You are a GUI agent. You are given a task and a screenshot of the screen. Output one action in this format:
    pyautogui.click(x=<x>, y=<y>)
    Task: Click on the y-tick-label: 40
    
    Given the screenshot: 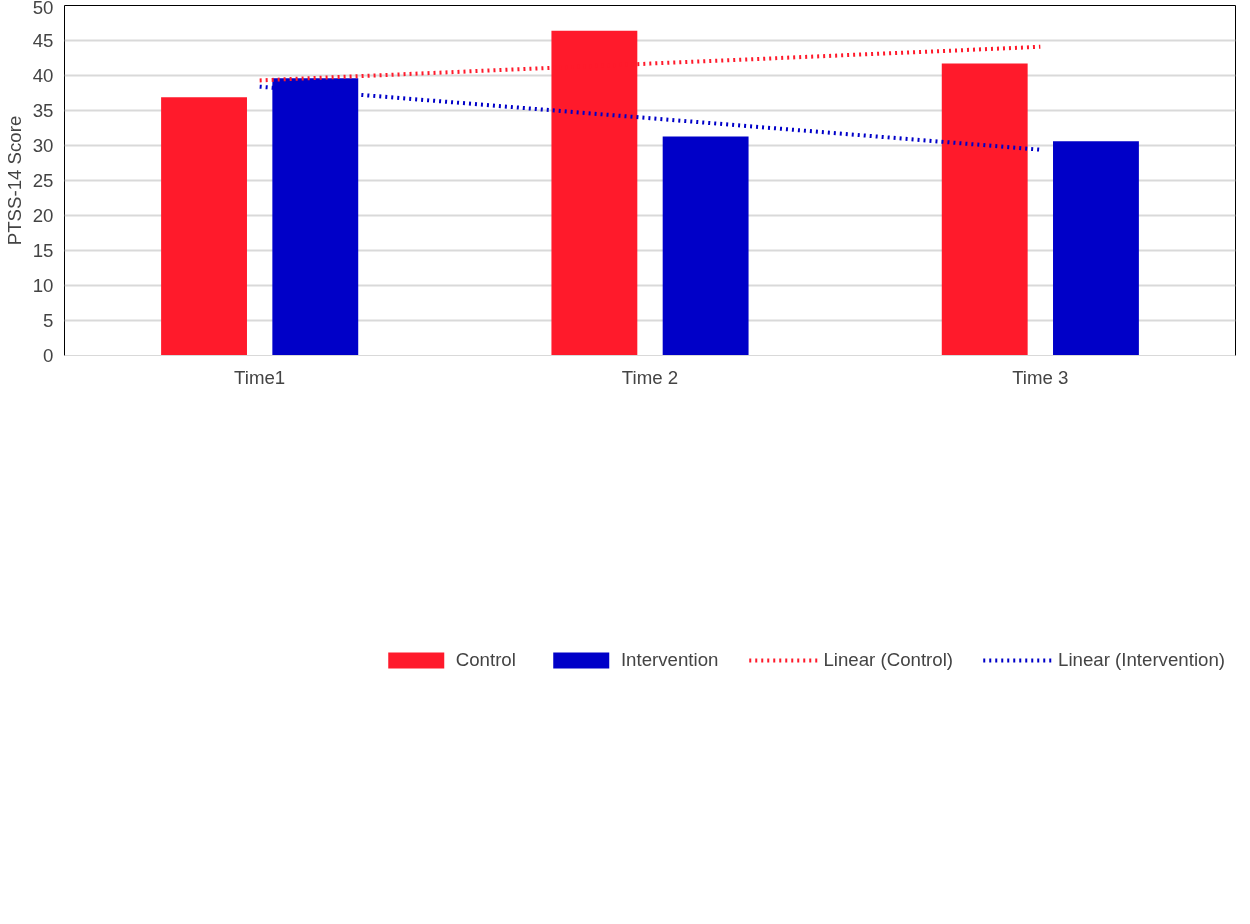 What is the action you would take?
    pyautogui.click(x=43, y=75)
    